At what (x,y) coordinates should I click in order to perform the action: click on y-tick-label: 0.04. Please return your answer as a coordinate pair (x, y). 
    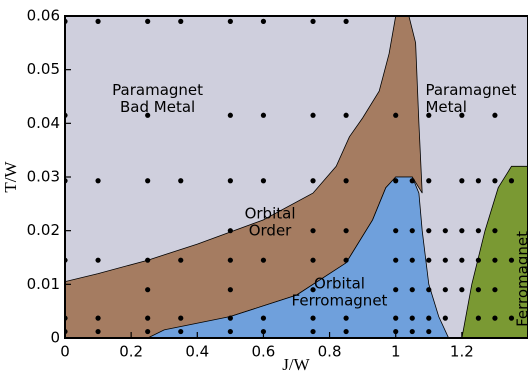
    Looking at the image, I should click on (43, 123).